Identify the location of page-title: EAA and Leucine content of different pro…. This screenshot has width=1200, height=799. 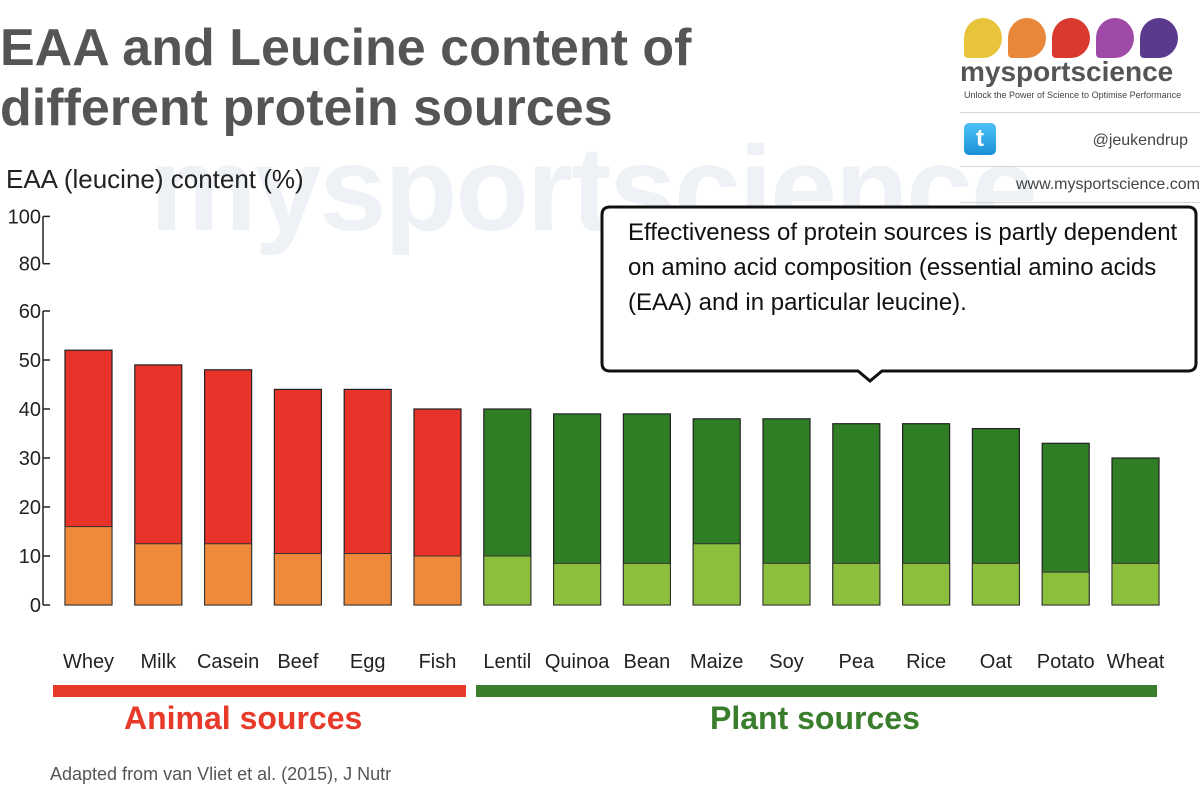
(346, 78).